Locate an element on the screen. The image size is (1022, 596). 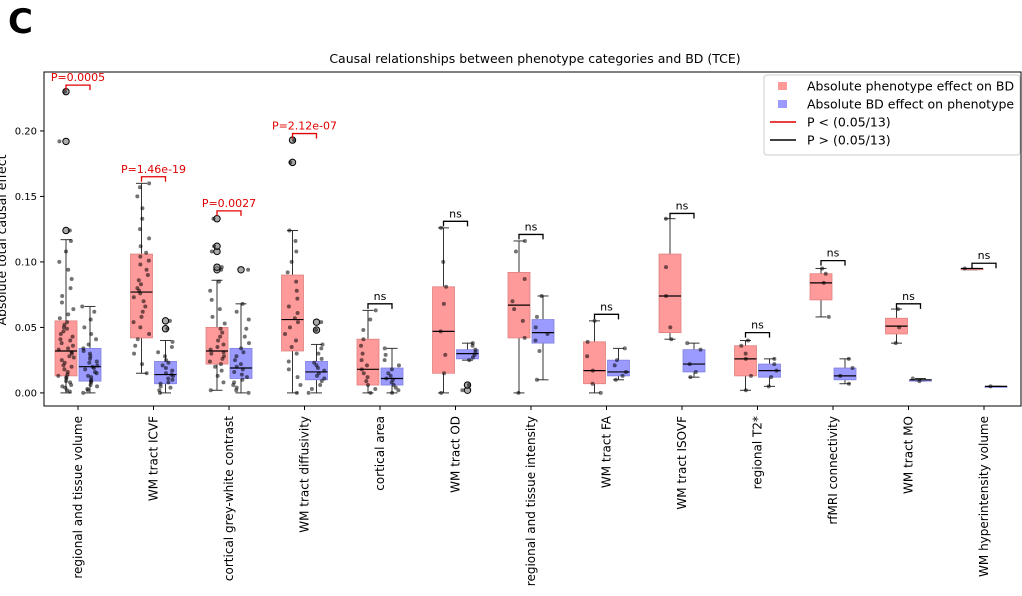
y-axis-label: Absolute total causal effect is located at coordinates (4, 239).